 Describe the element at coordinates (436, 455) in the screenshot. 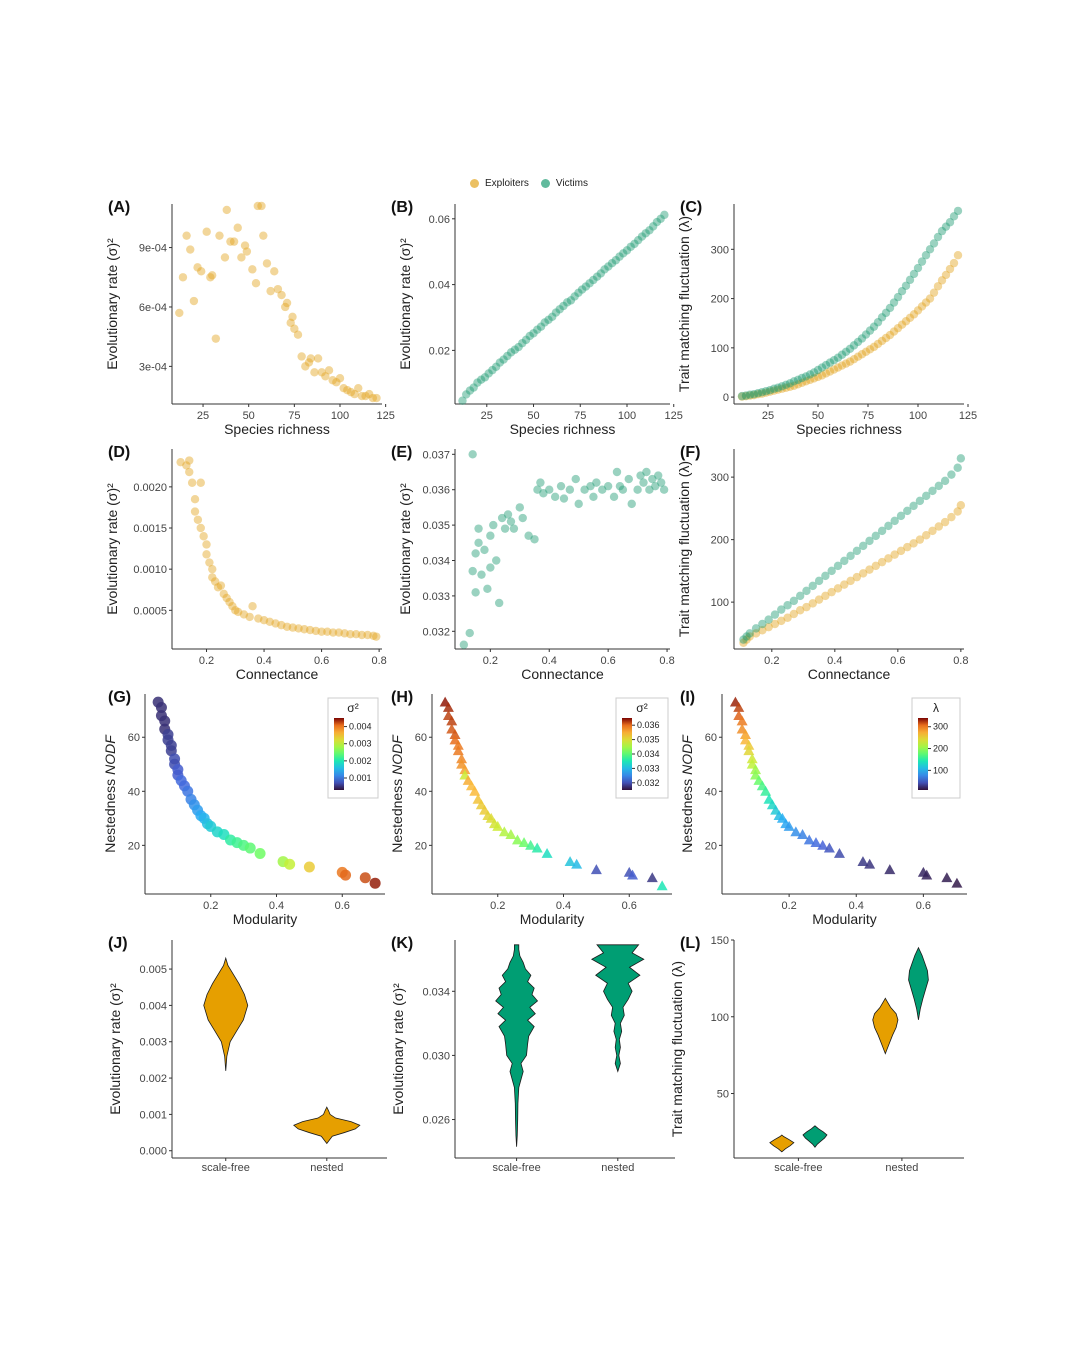

I see `y-tick-label: 0.037` at that location.